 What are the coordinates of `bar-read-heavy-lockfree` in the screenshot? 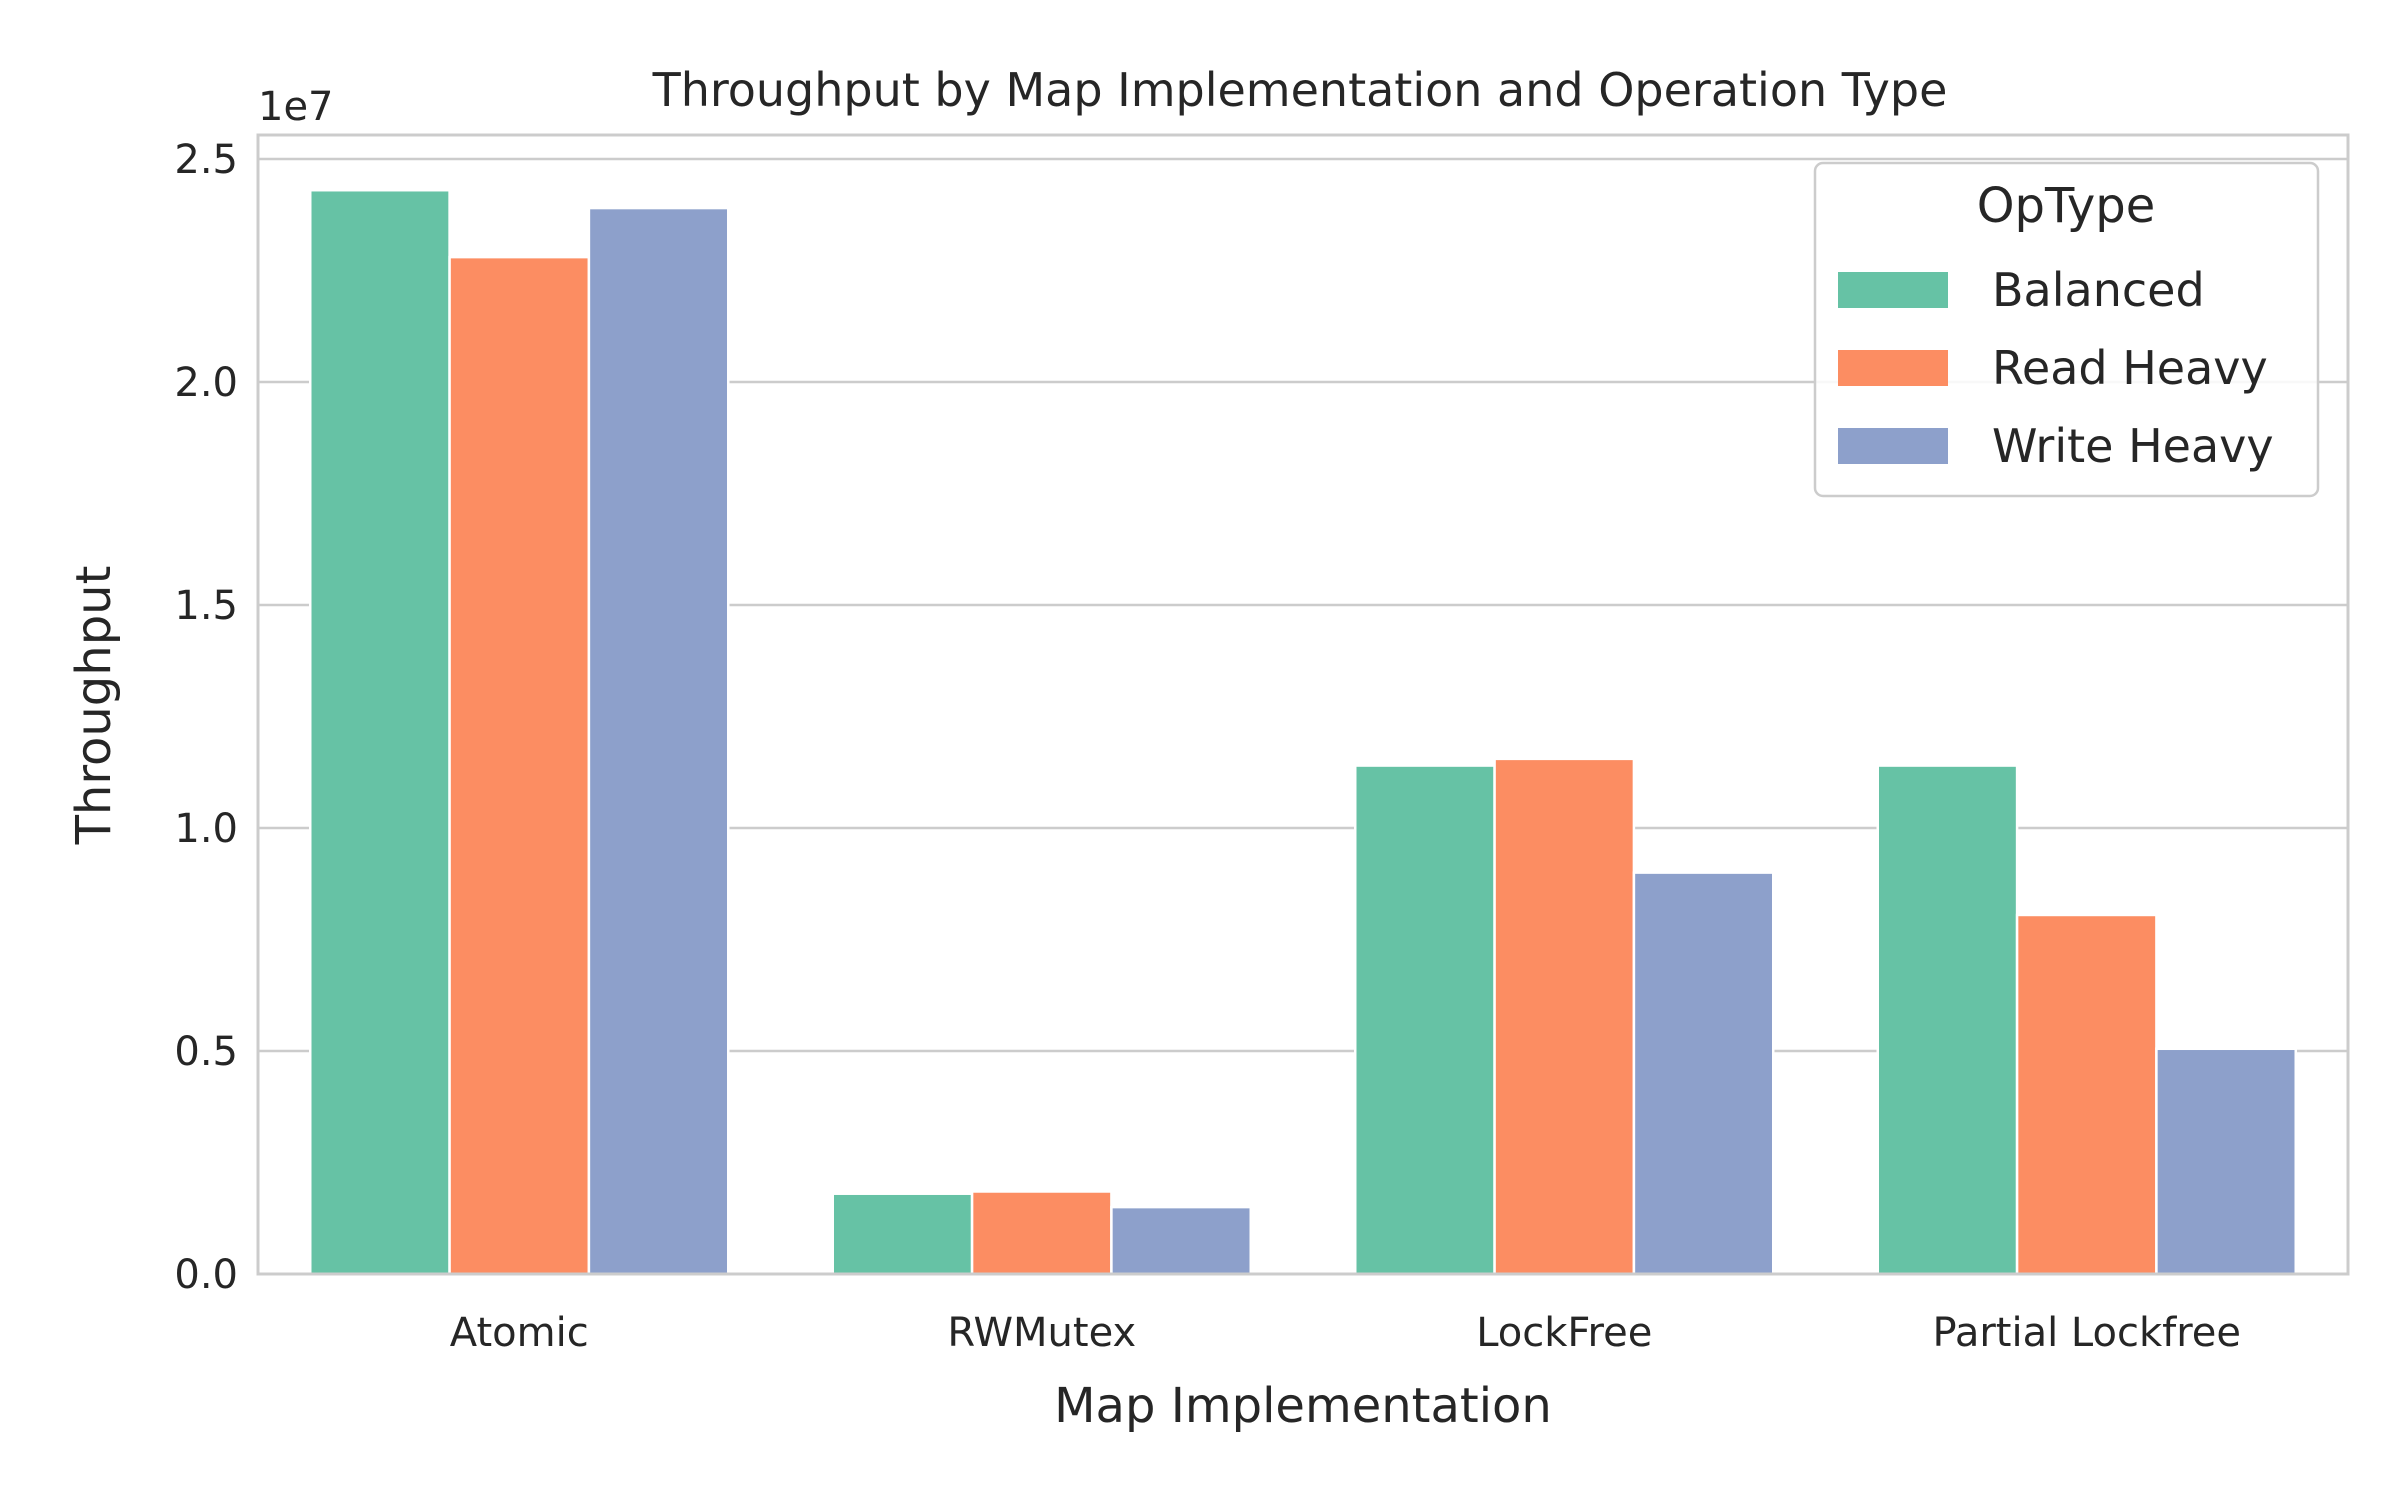 It's located at (1564, 1016).